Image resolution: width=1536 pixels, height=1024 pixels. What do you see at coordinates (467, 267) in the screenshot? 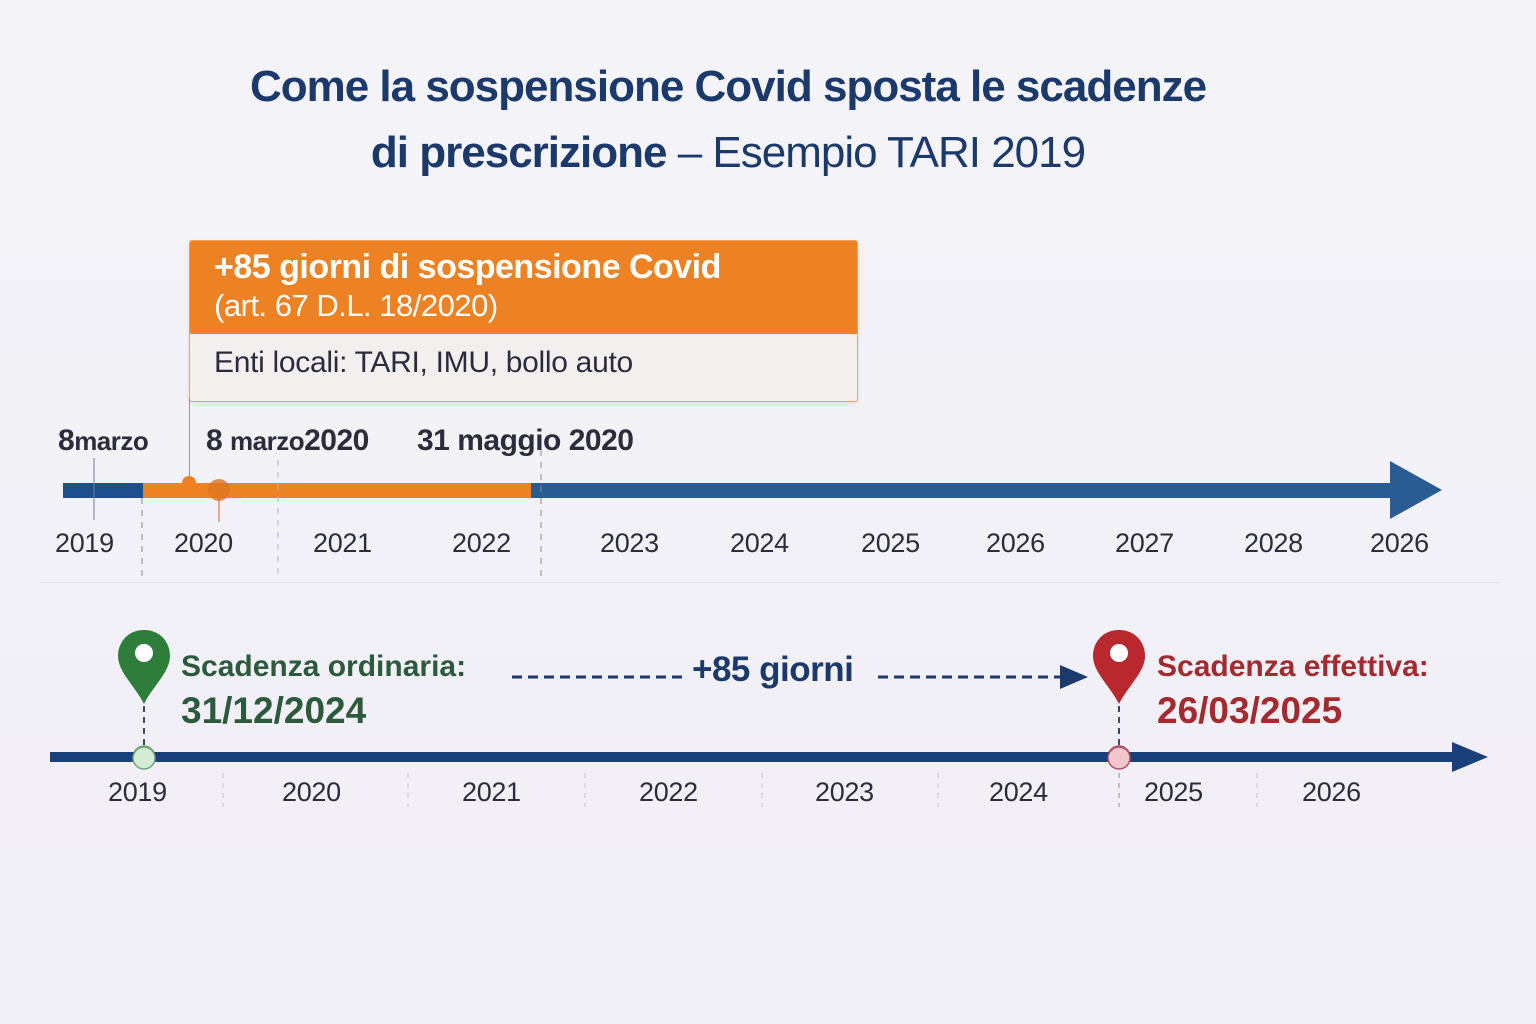
I see `callout-heading: +85 giorni di sospensione Covid` at bounding box center [467, 267].